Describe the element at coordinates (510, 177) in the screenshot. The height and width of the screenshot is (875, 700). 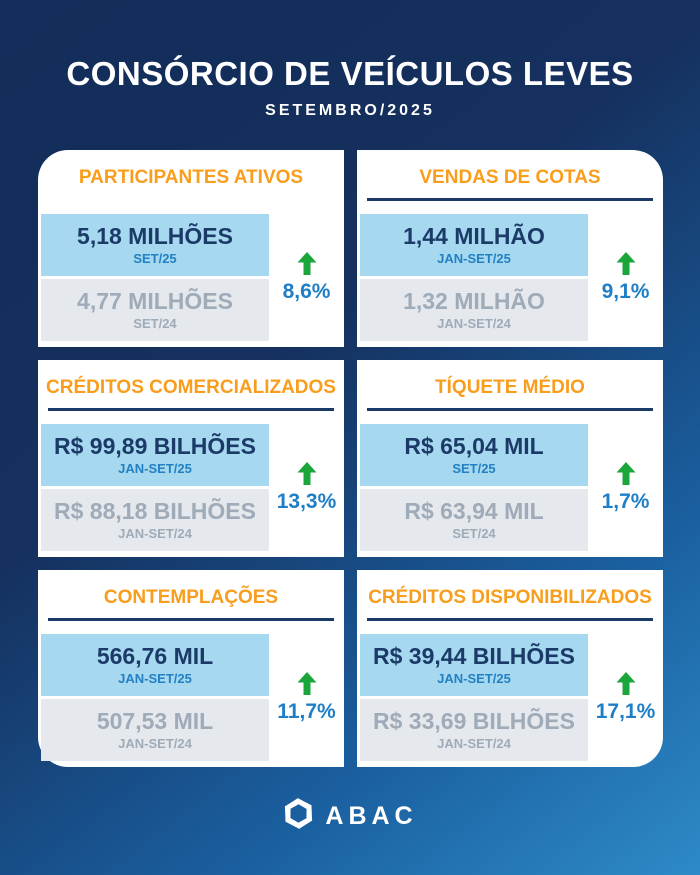
I see `card-title: VENDAS DE COTAS` at that location.